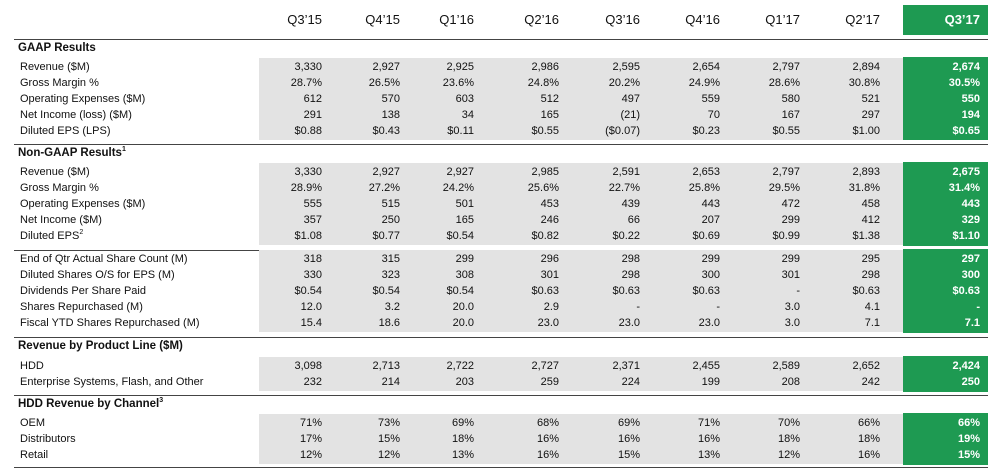  Describe the element at coordinates (964, 188) in the screenshot. I see `current-quarter-value: 31.4%` at that location.